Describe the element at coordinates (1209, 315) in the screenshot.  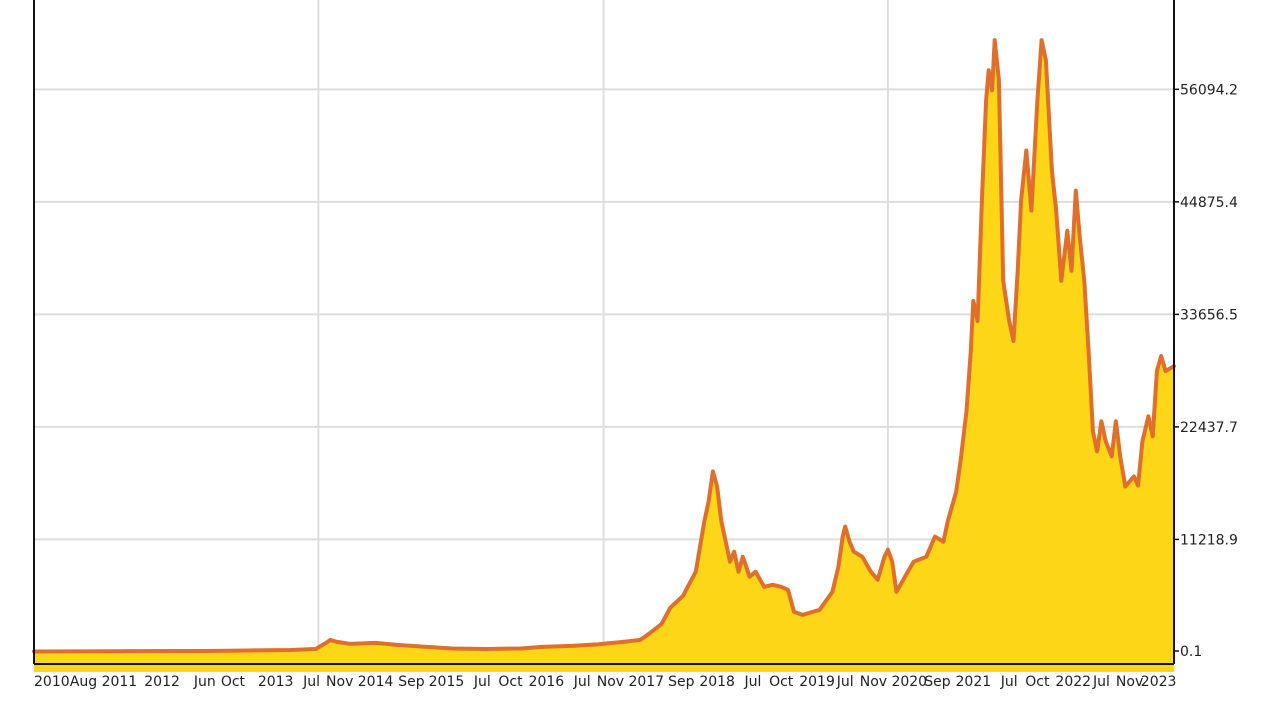
I see `y-tick-label: 33656.5` at that location.